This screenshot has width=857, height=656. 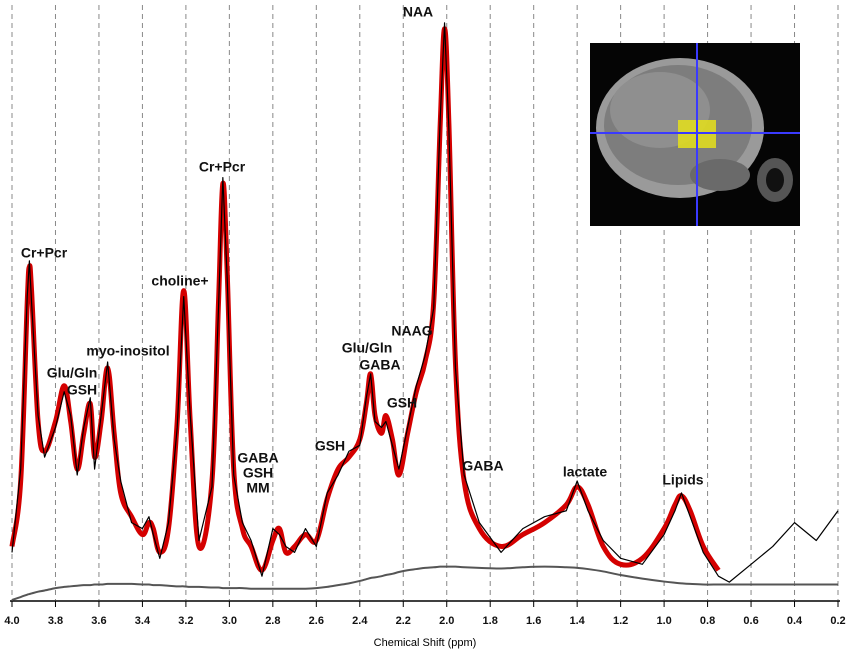 What do you see at coordinates (585, 472) in the screenshot?
I see `peak-label: lactate` at bounding box center [585, 472].